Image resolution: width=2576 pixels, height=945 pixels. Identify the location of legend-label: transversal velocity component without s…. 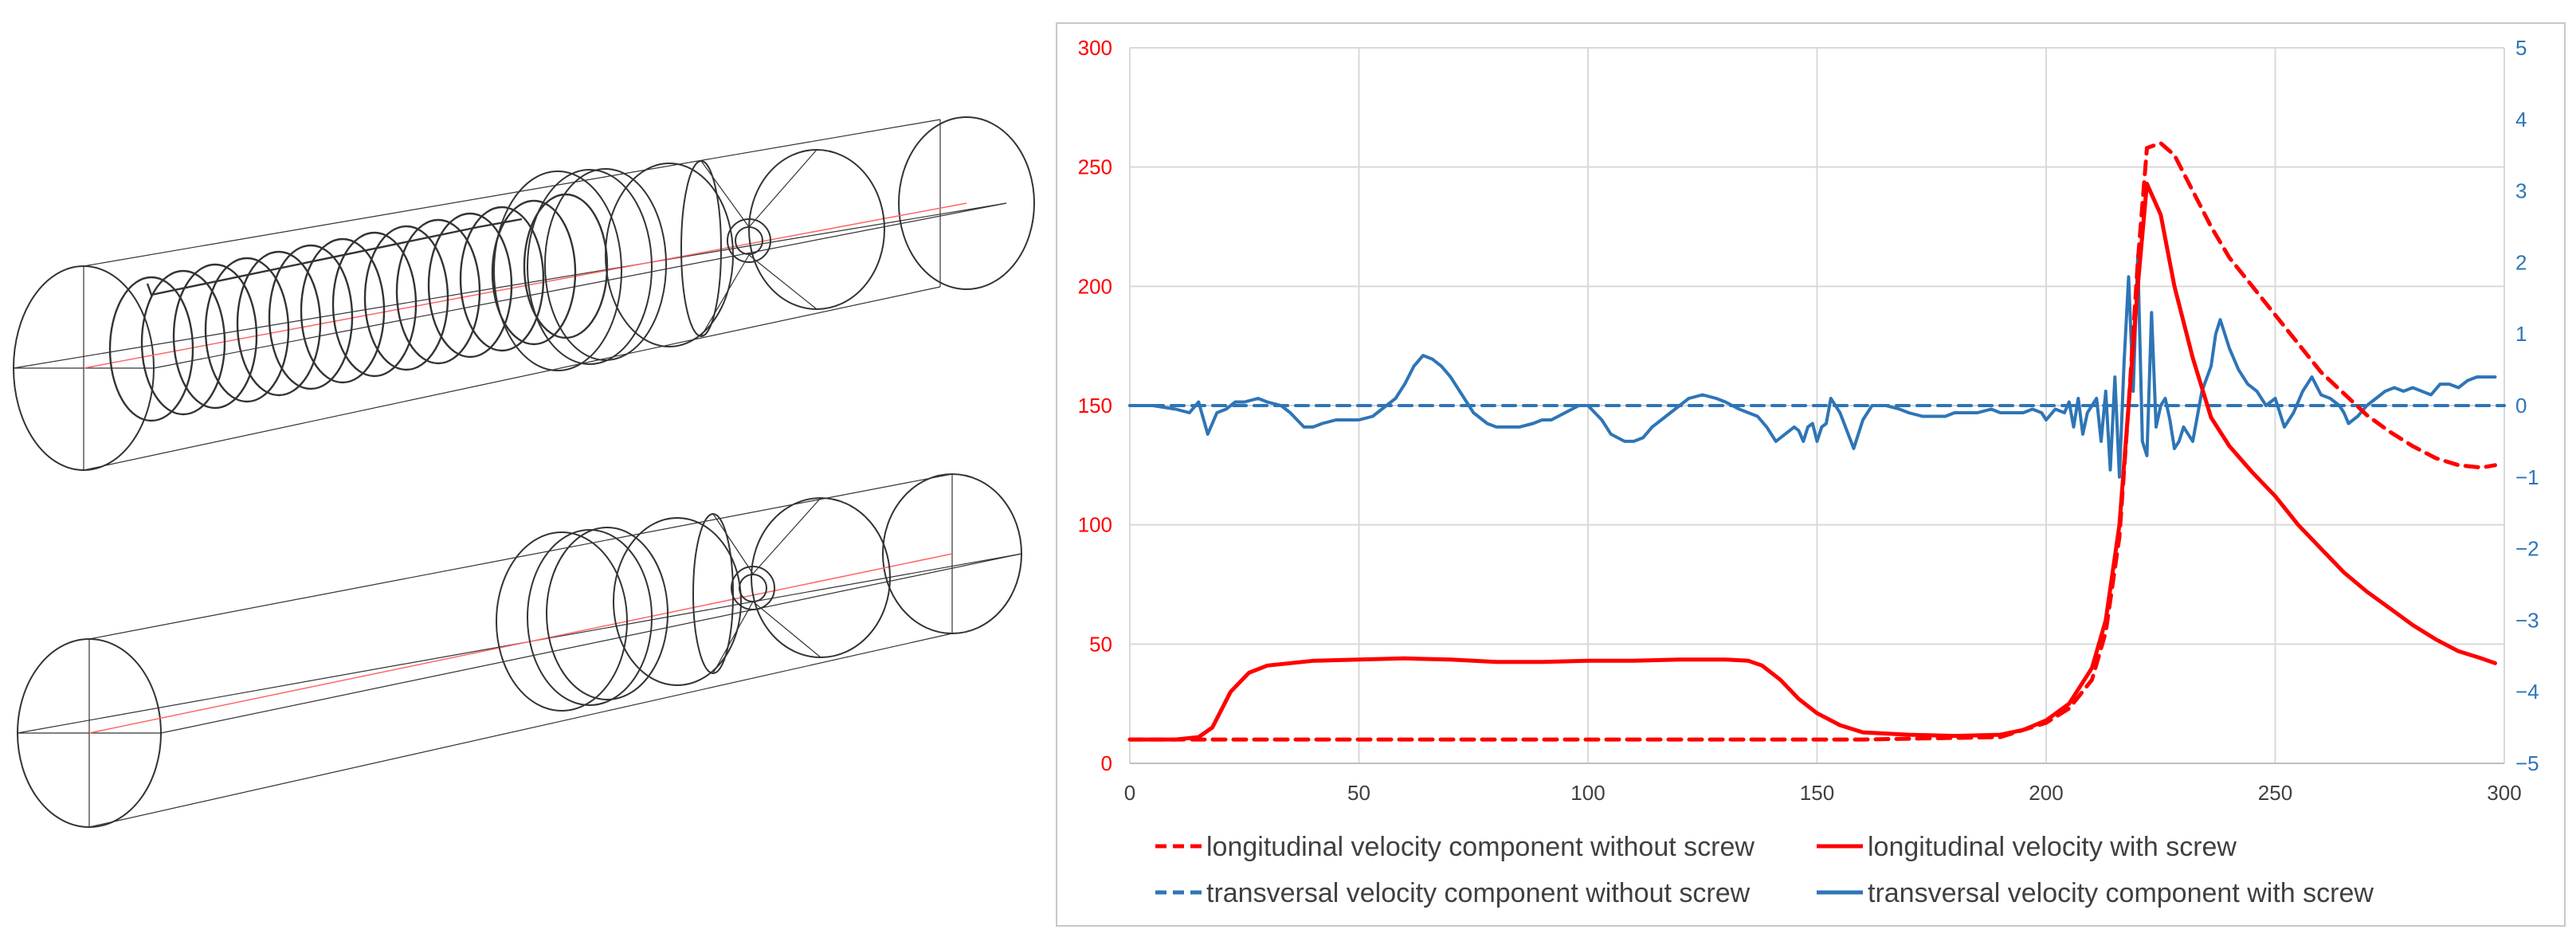
(1478, 893).